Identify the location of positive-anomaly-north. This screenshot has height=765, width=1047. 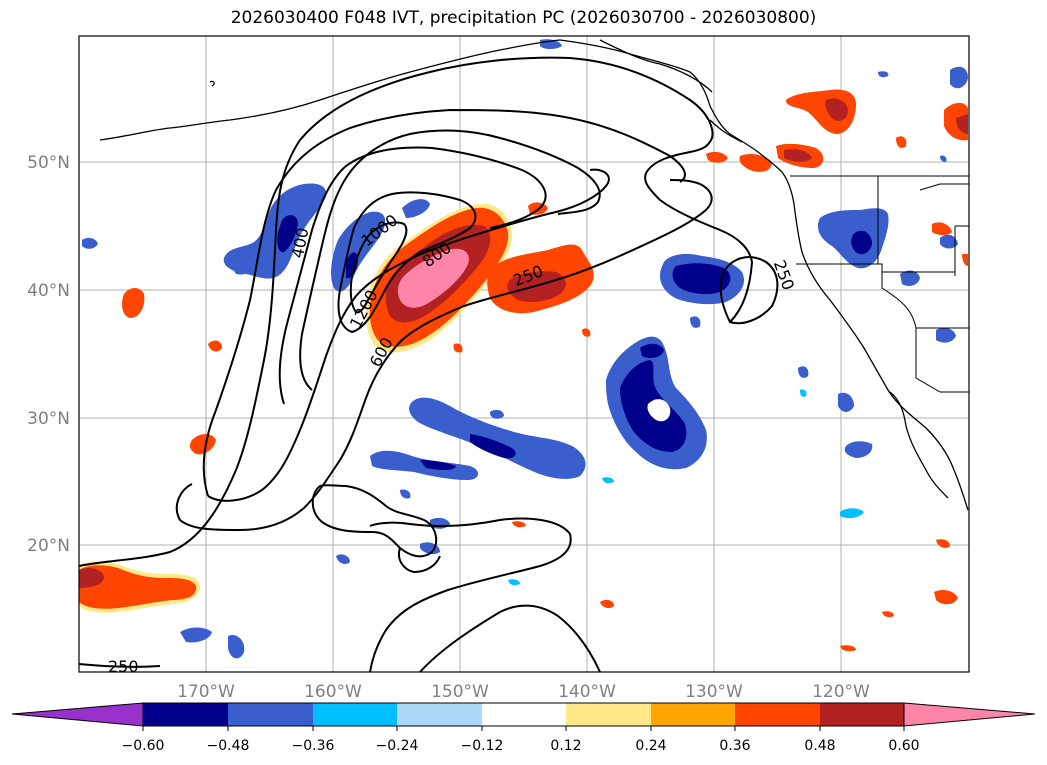
(837, 177).